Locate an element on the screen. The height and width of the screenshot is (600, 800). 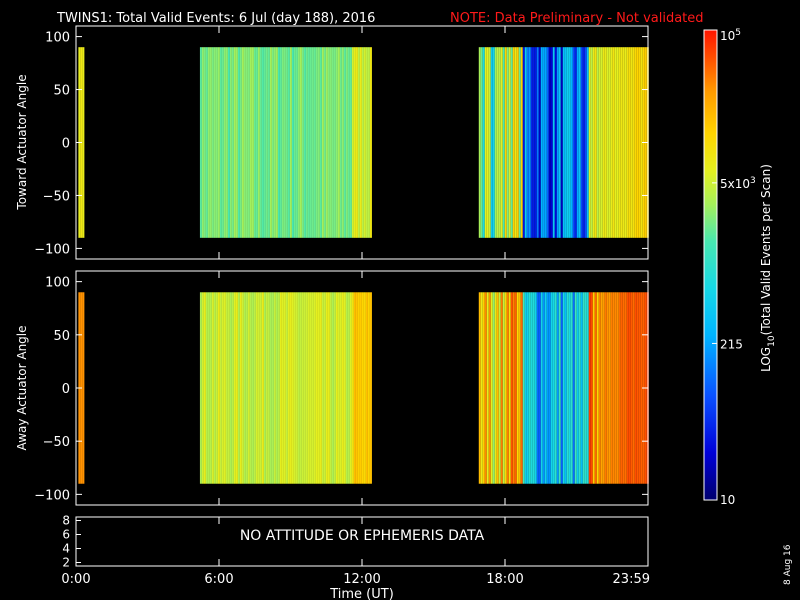
toward-y-tick-label: 50 is located at coordinates (61, 91).